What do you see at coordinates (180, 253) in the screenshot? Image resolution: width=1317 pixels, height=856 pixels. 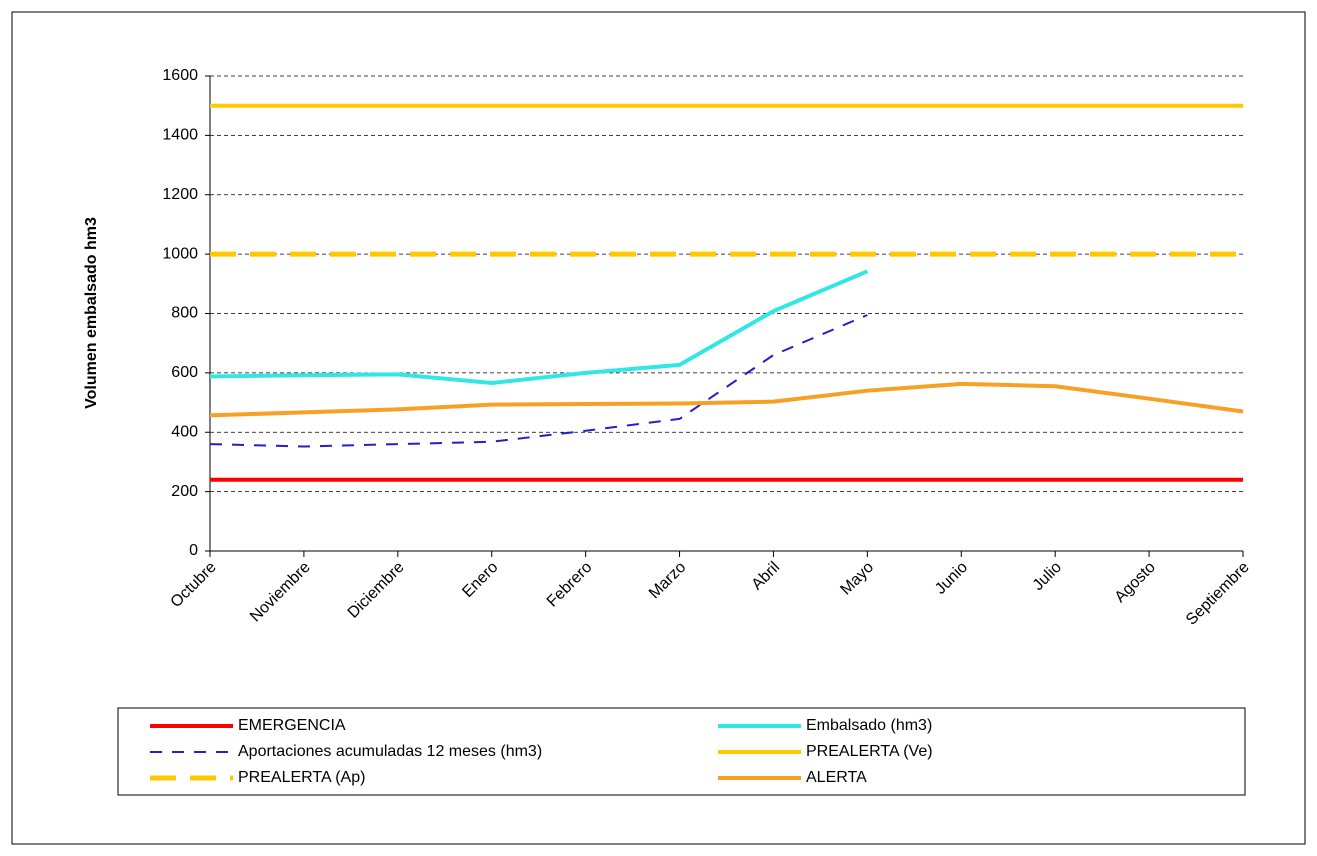 I see `y-tick-label: 1000` at bounding box center [180, 253].